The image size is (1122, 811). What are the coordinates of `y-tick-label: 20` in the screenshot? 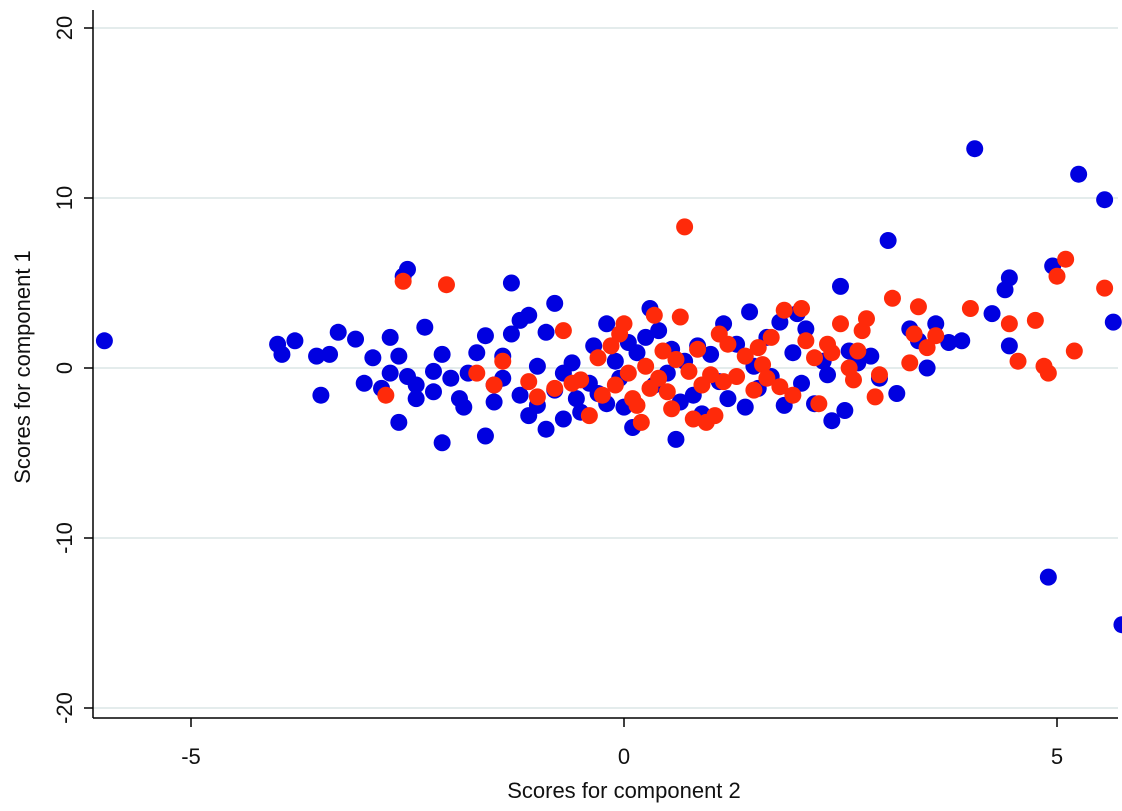 It's located at (64, 28).